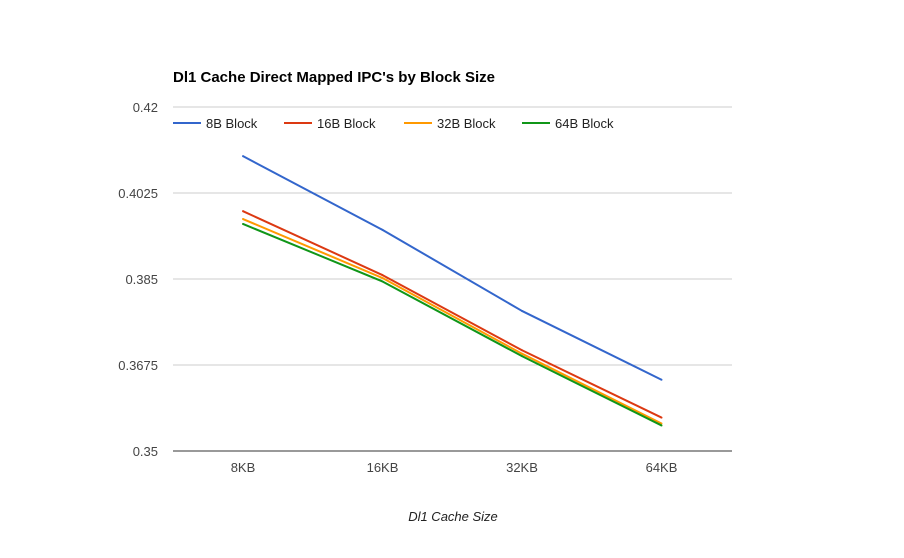 This screenshot has height=558, width=904. Describe the element at coordinates (346, 123) in the screenshot. I see `legend-label: 16B Block` at that location.